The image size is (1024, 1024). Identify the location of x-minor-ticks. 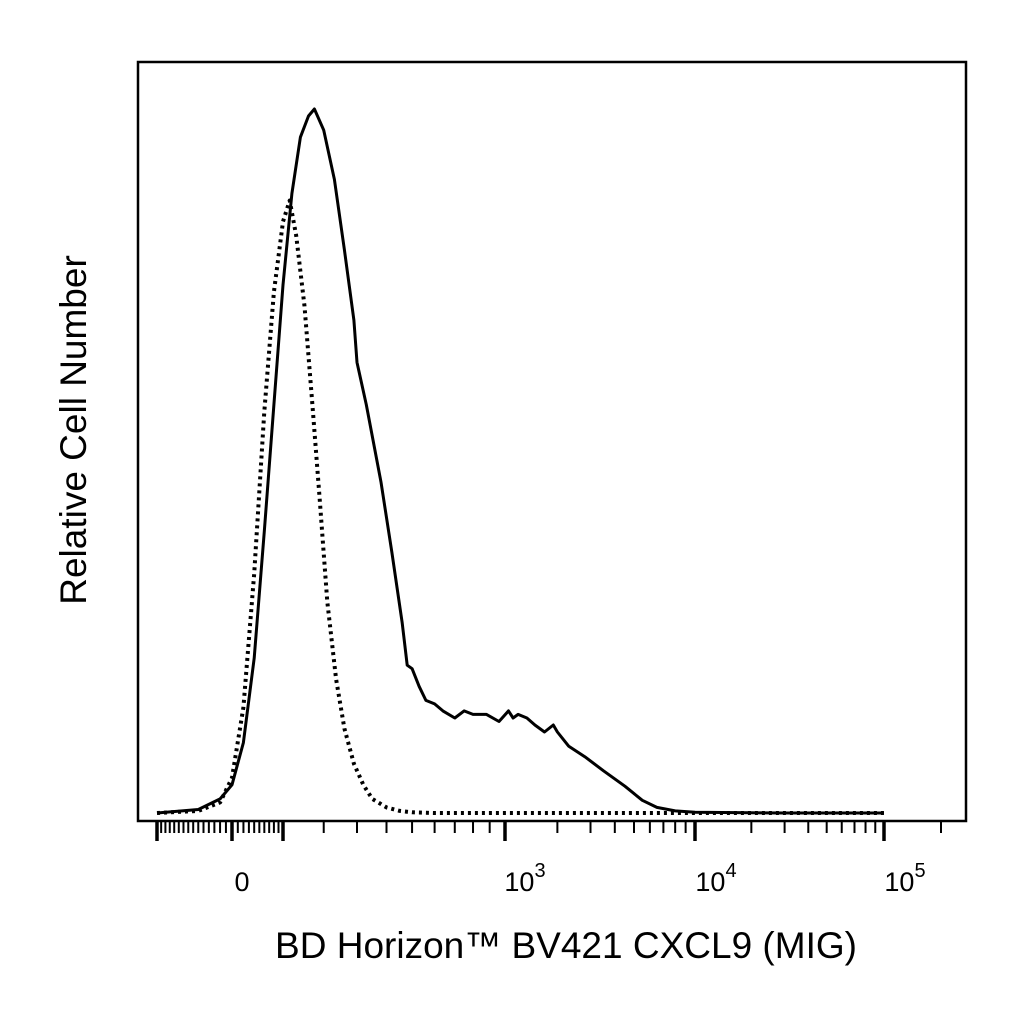
(551, 827).